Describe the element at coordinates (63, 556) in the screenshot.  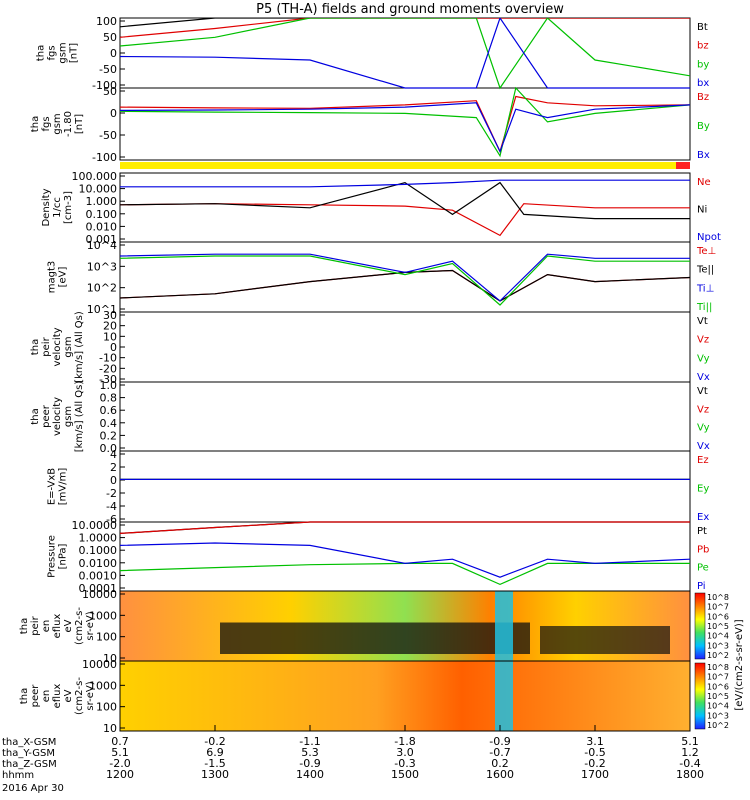
I see `y-axis-label-line: [nPa]` at that location.